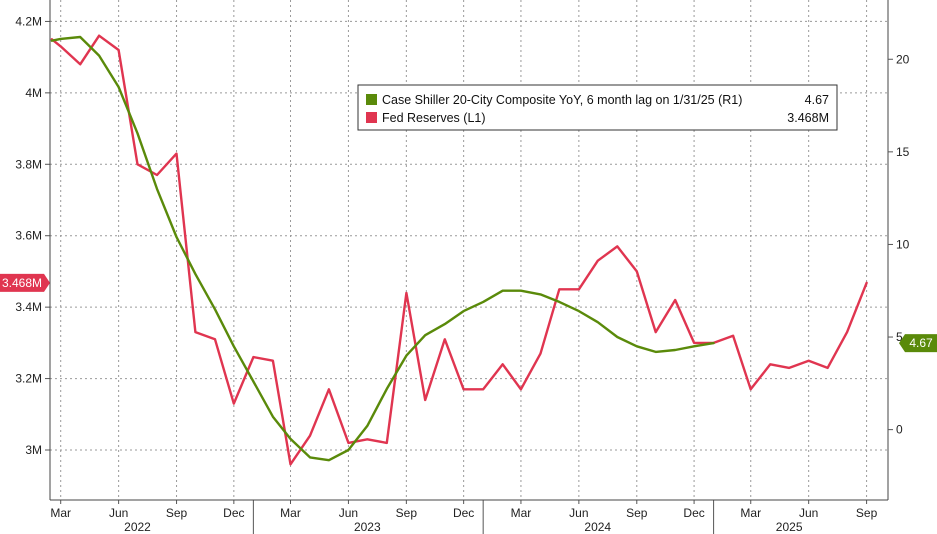  I want to click on left-current-value-label: 3.468M, so click(22, 283).